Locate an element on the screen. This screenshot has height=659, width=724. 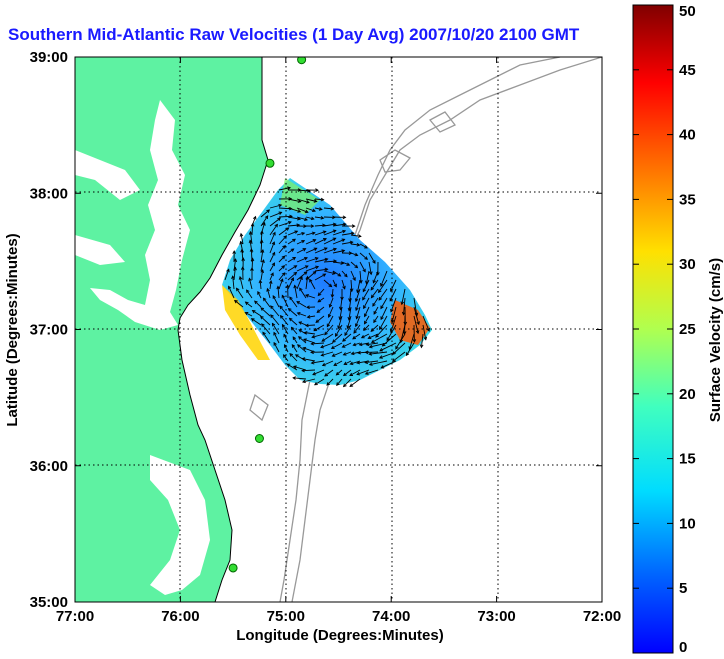
y-tick-label: 38:00 is located at coordinates (49, 193).